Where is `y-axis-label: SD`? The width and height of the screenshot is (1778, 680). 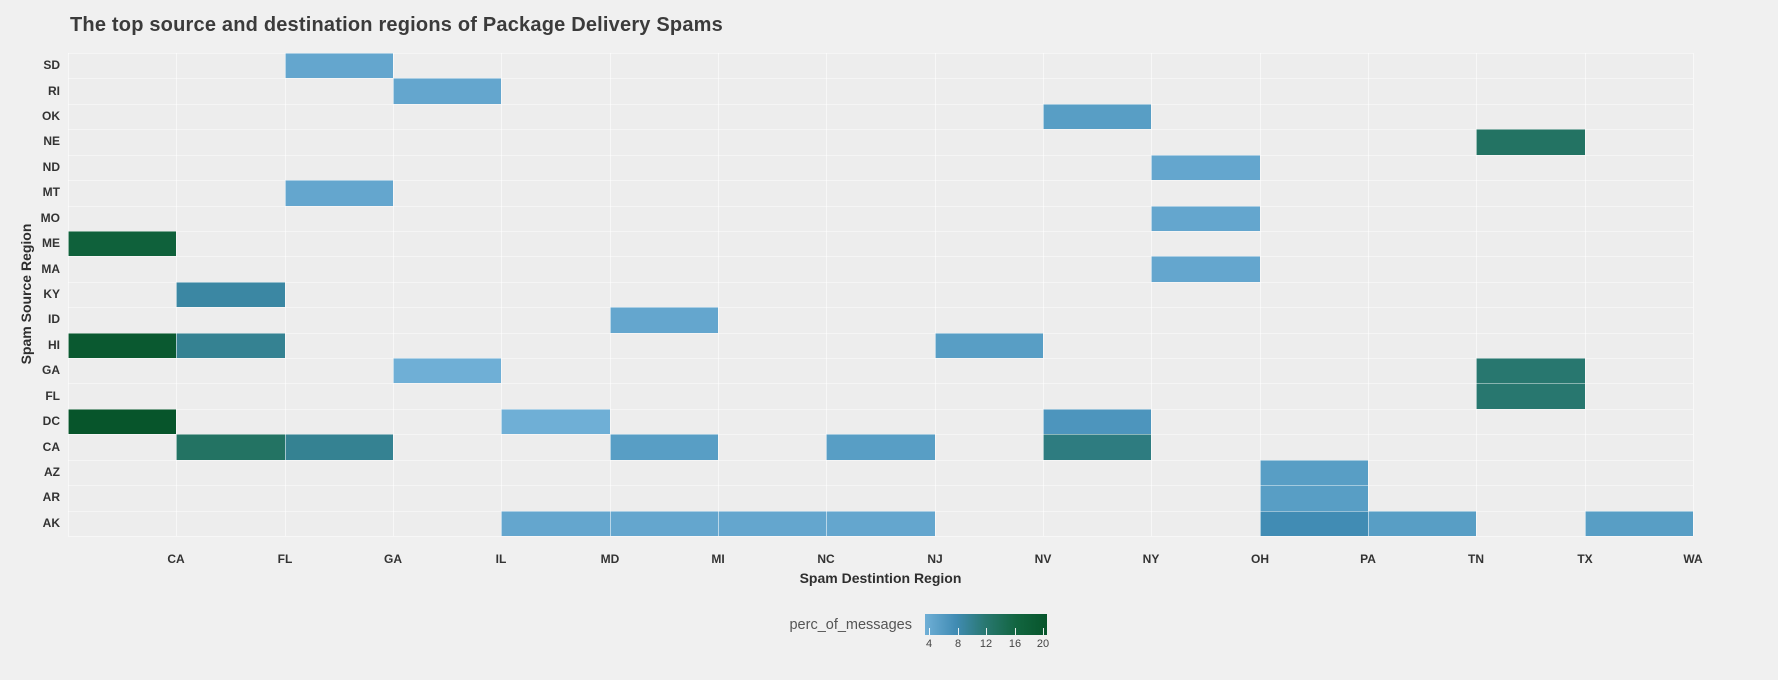
y-axis-label: SD is located at coordinates (51, 65).